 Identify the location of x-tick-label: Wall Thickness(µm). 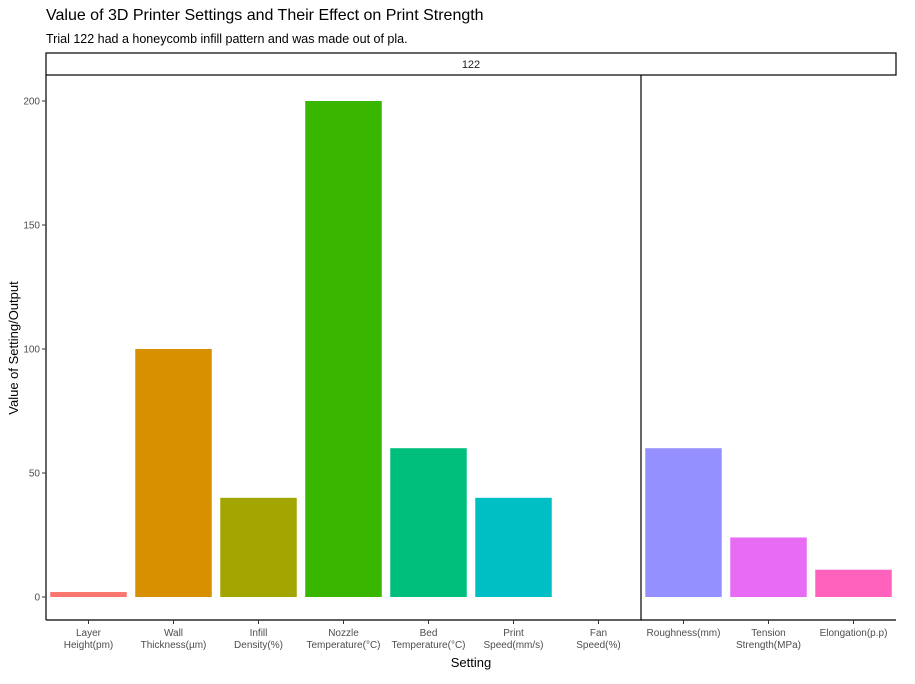
(174, 639).